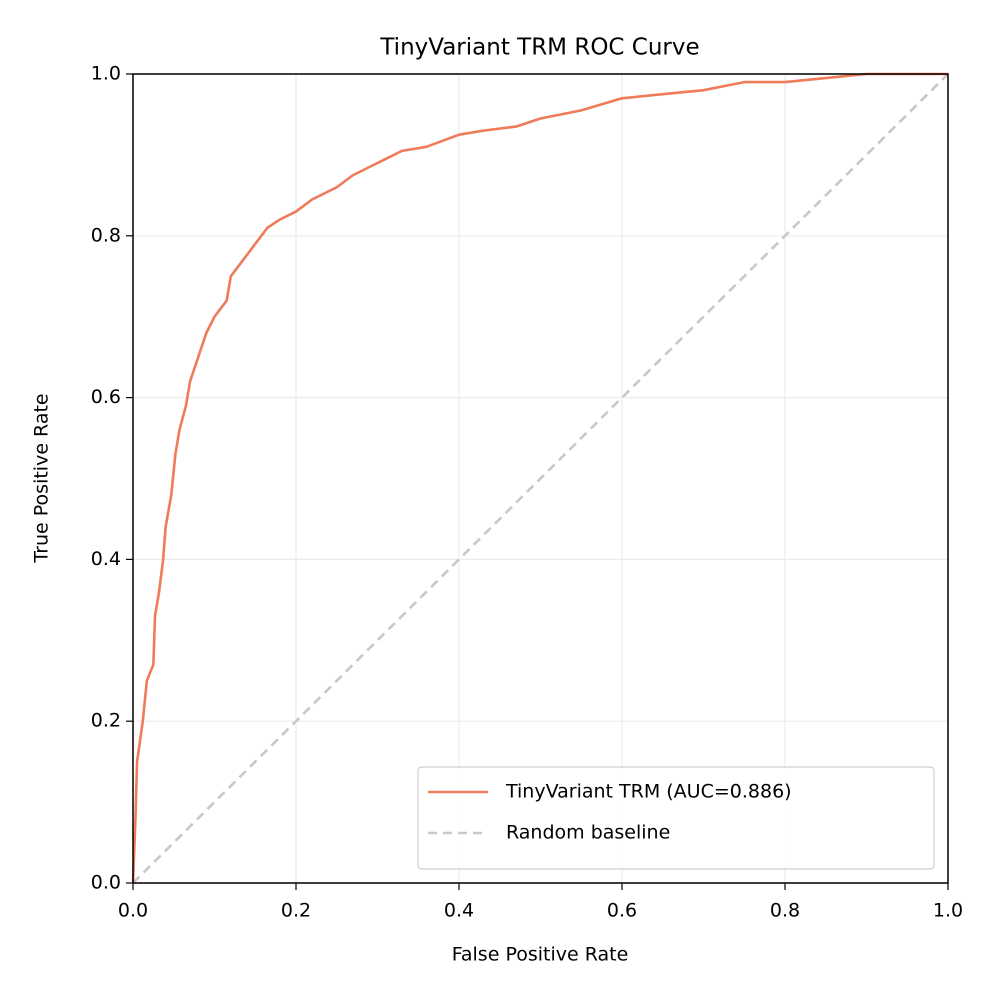 The height and width of the screenshot is (1000, 1000). What do you see at coordinates (622, 911) in the screenshot?
I see `x-tick-label: 0.6` at bounding box center [622, 911].